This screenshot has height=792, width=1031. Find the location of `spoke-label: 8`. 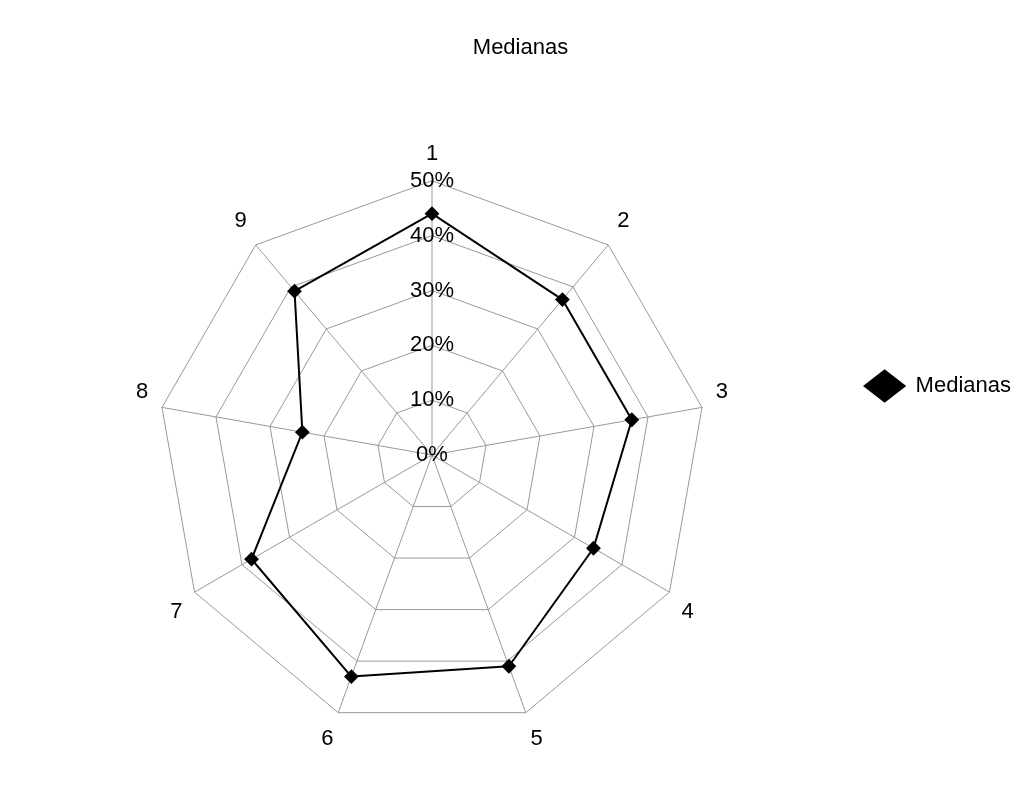

spoke-label: 8 is located at coordinates (142, 390).